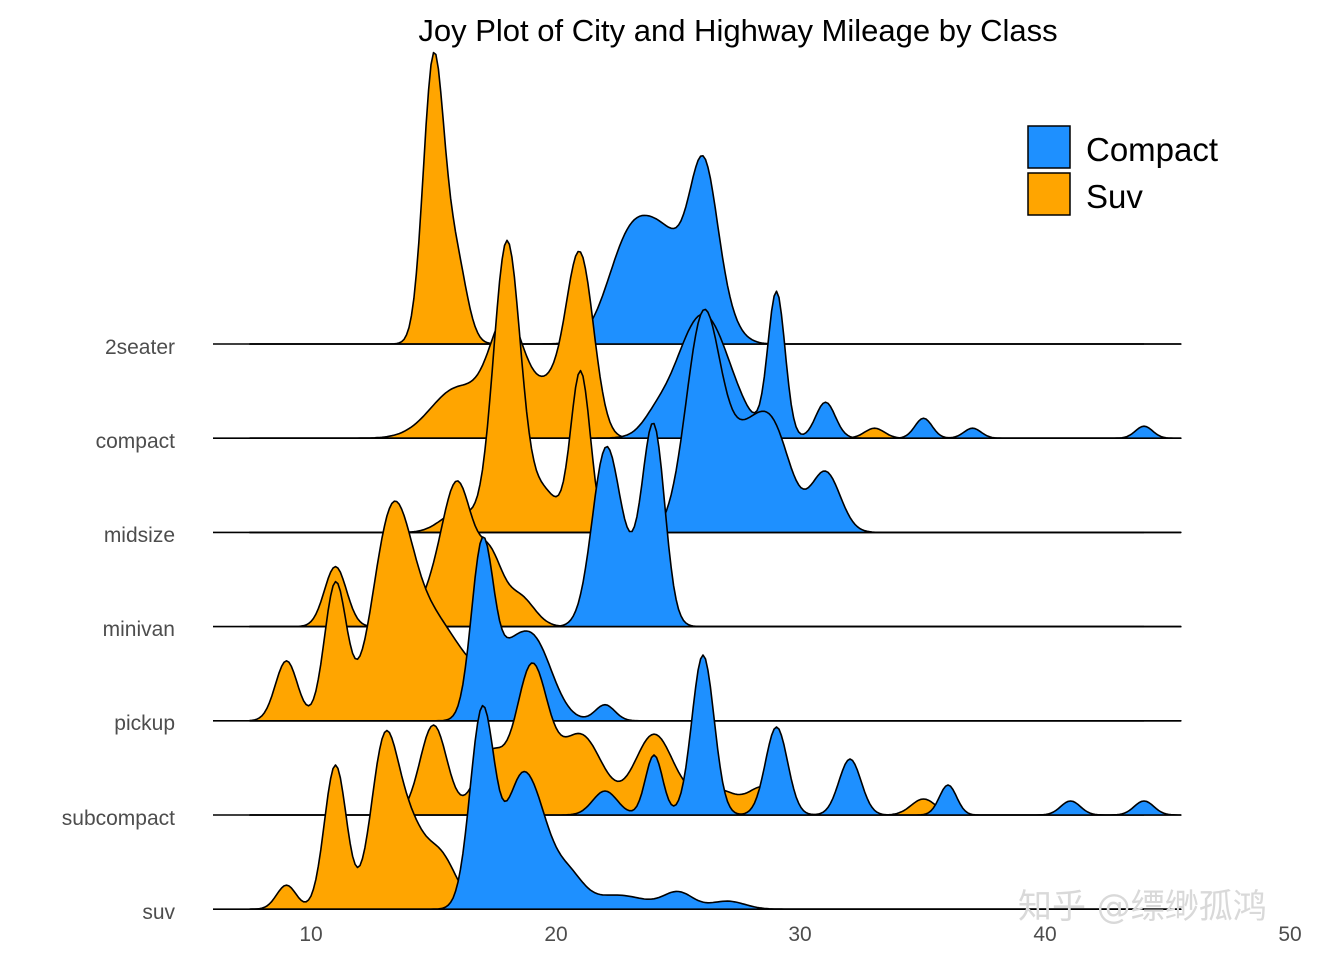  I want to click on x-tick-30: 30, so click(799, 934).